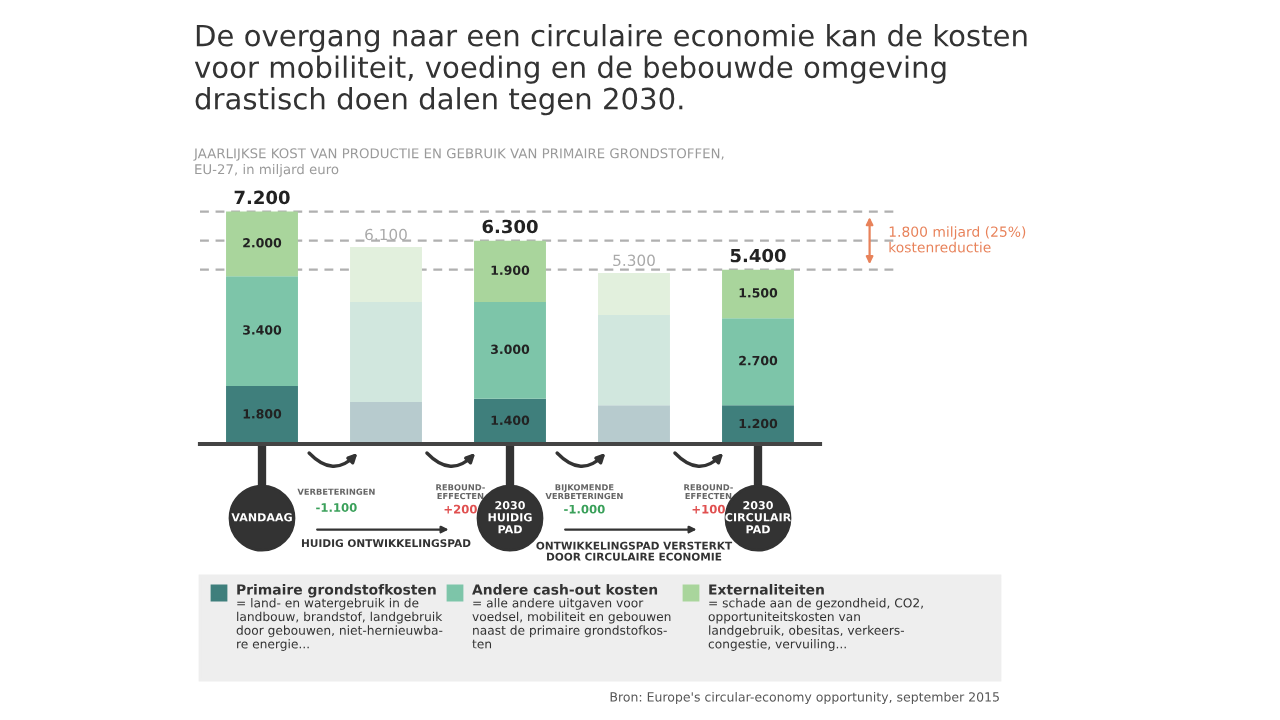  Describe the element at coordinates (510, 226) in the screenshot. I see `total-label: 6.300` at that location.